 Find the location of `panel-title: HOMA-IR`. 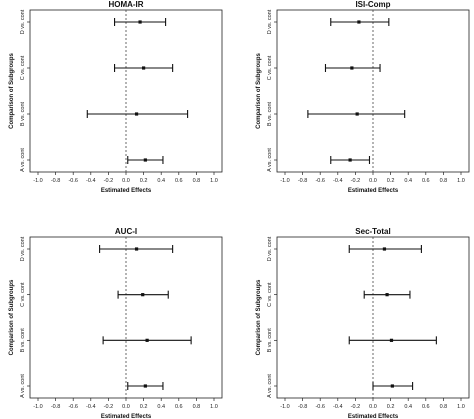

panel-title: HOMA-IR is located at coordinates (125, 4).